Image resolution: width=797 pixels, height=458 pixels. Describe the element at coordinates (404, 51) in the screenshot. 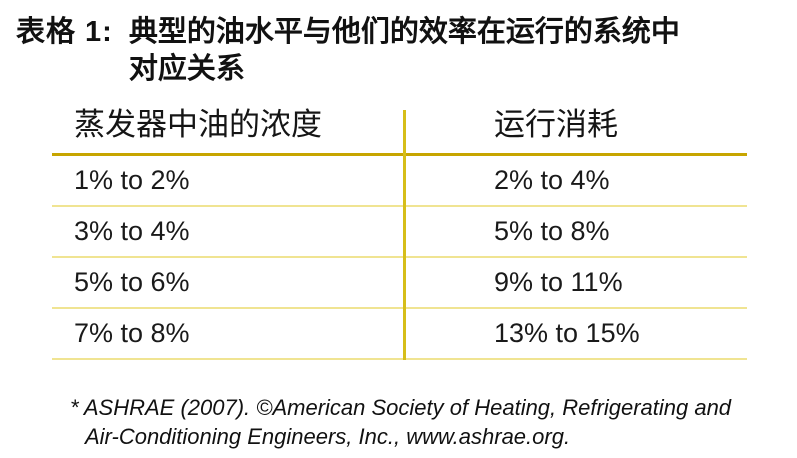

I see `table-caption-text: 典型的油水平与他们的效率在运行的系统中 对应关系` at that location.